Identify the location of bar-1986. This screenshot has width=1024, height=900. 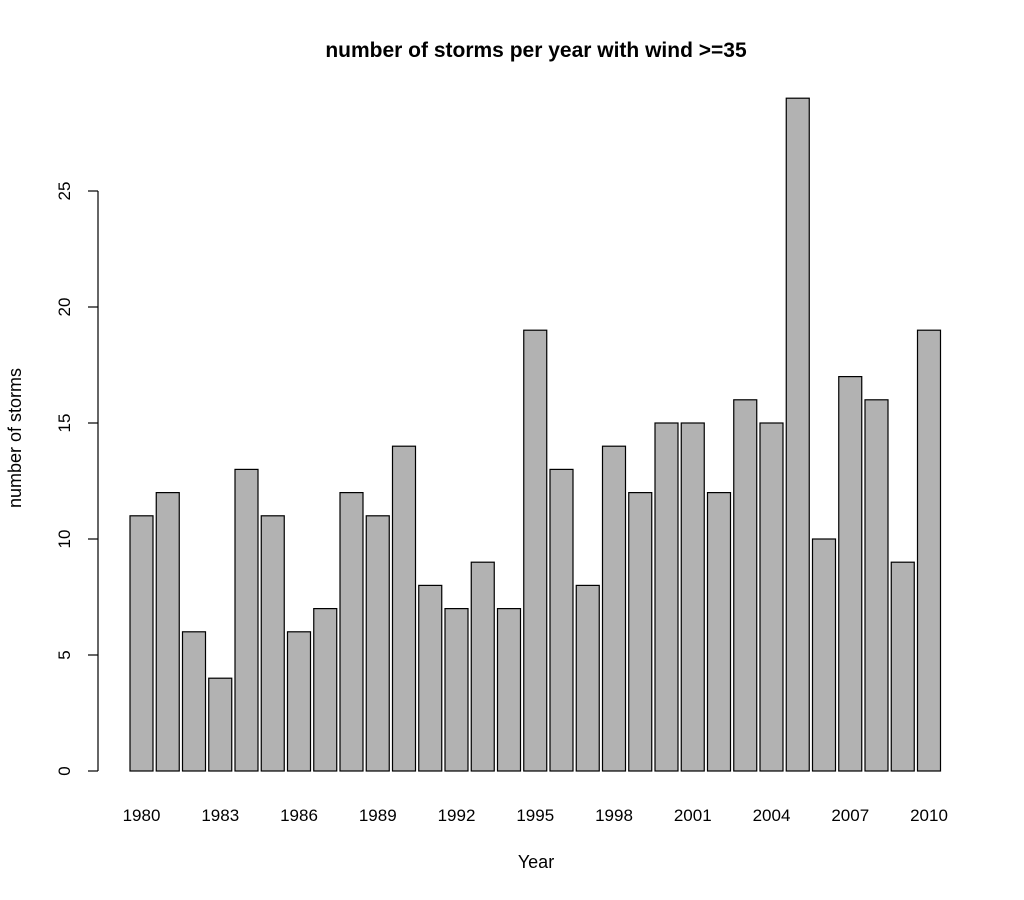
(299, 701).